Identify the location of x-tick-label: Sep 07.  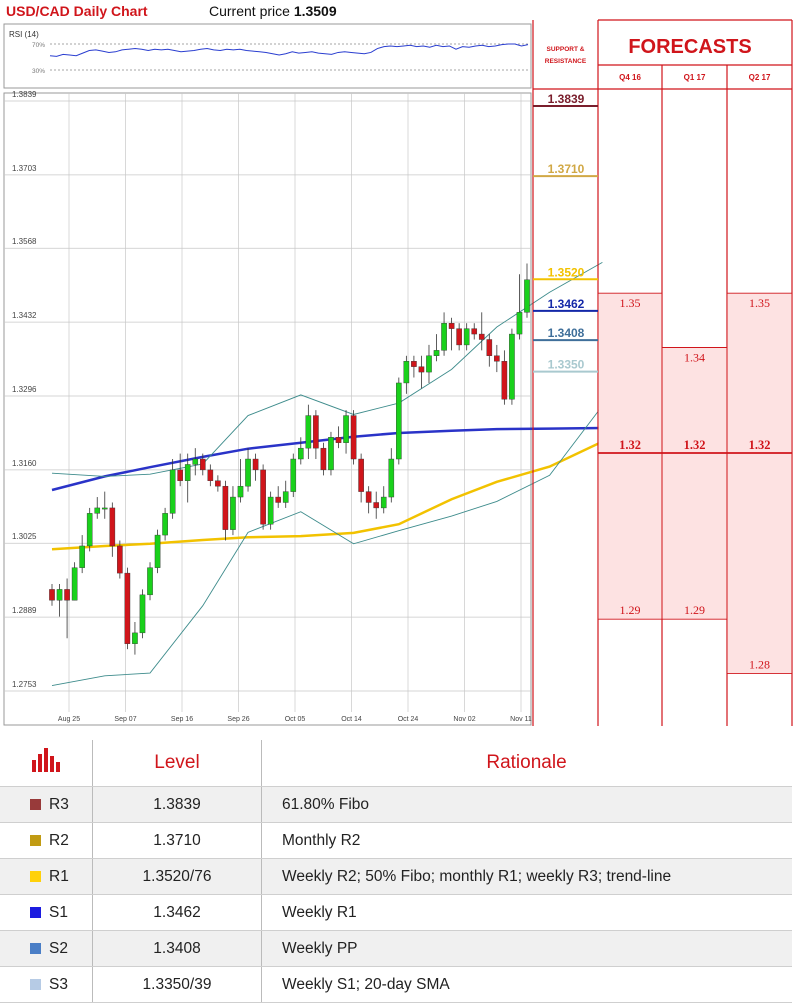
(125, 719).